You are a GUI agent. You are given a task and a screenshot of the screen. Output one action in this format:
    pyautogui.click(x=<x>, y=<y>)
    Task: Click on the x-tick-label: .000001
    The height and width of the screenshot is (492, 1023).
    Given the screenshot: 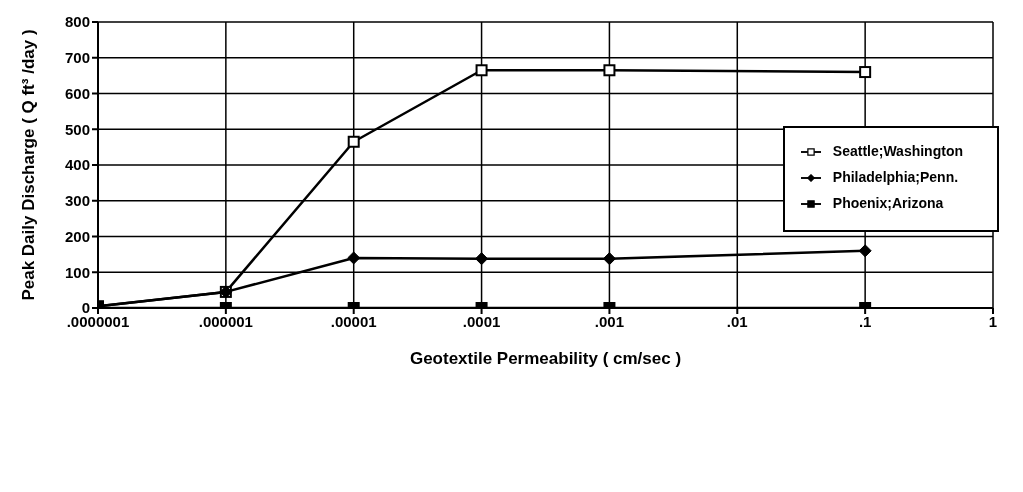 What is the action you would take?
    pyautogui.click(x=225, y=321)
    